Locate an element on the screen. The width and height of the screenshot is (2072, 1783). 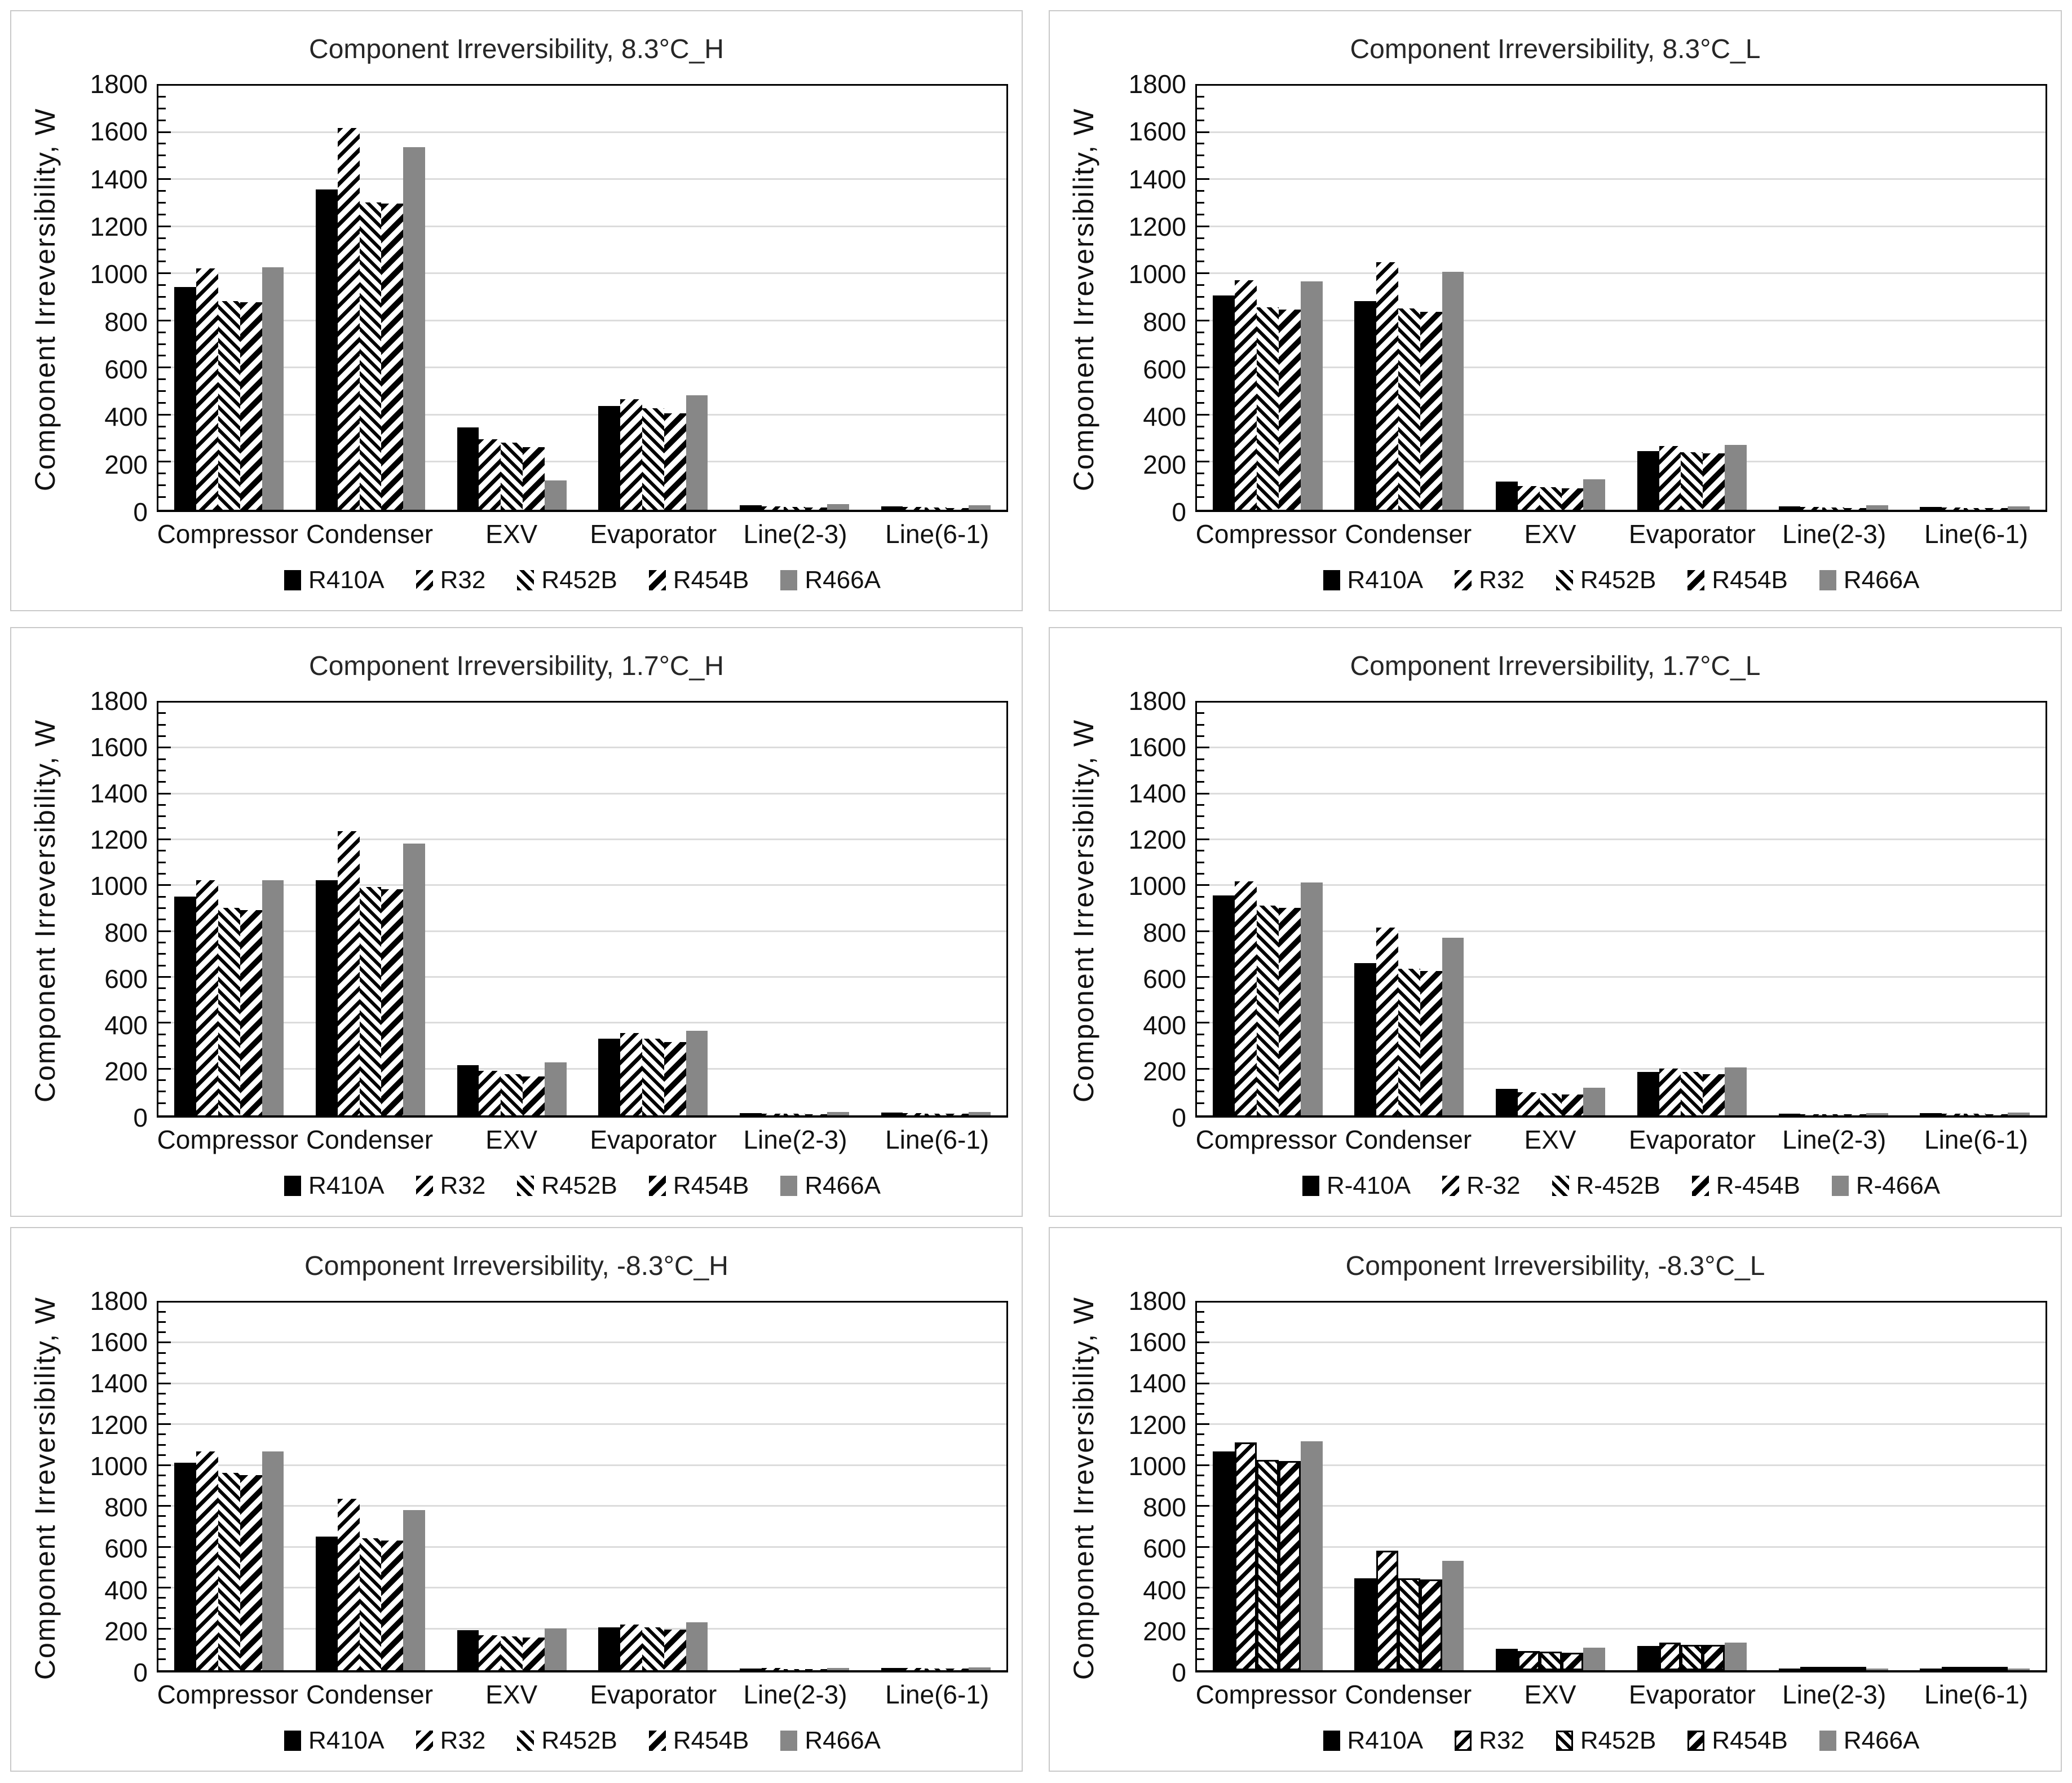
y-tick-label: 400 is located at coordinates (1164, 1025).